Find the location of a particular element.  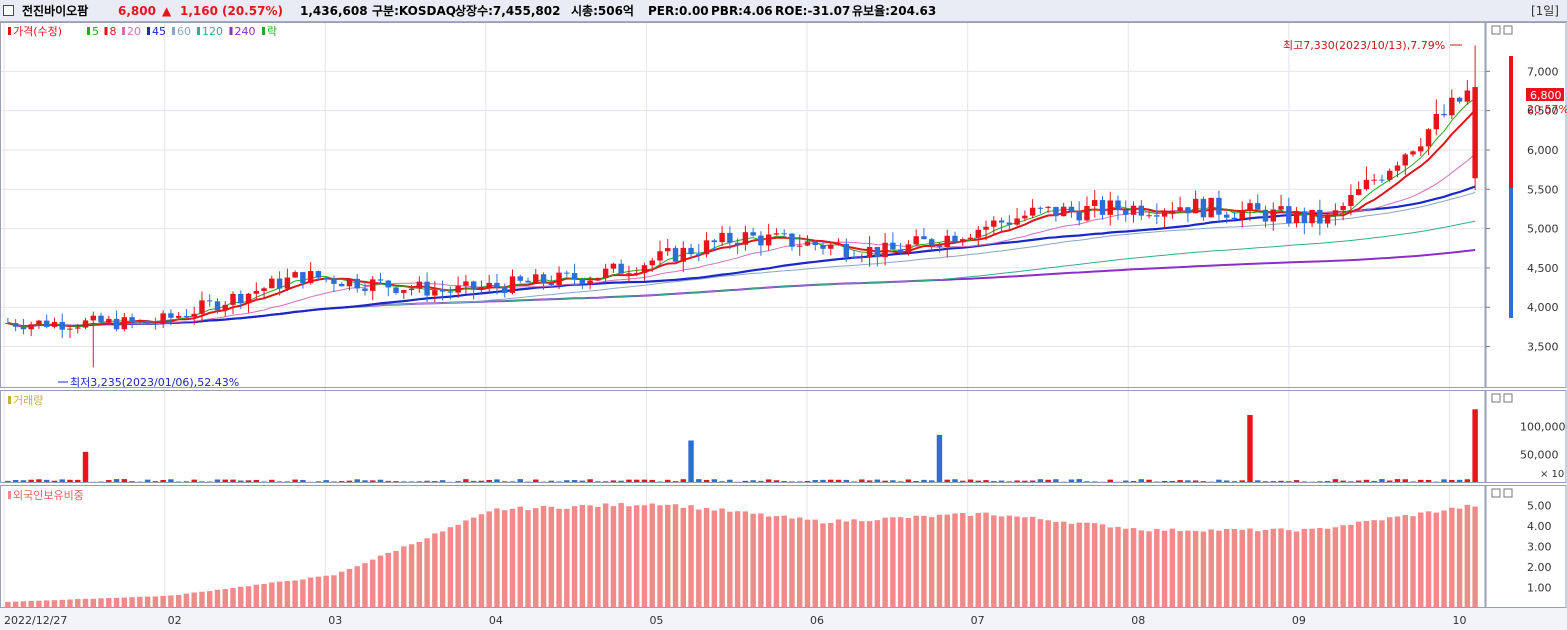

x-axis-label: 02 is located at coordinates (175, 620).